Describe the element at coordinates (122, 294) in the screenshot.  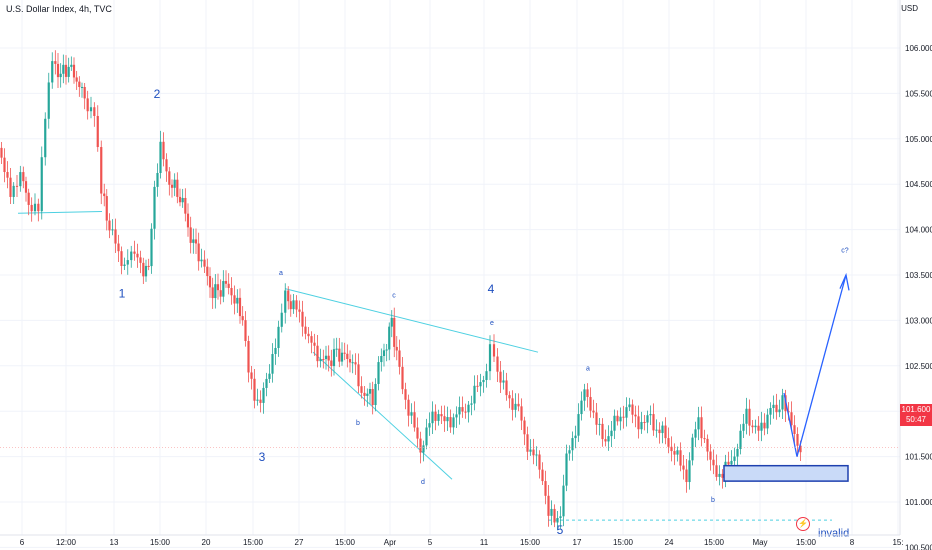
I see `wave-label: 1` at that location.